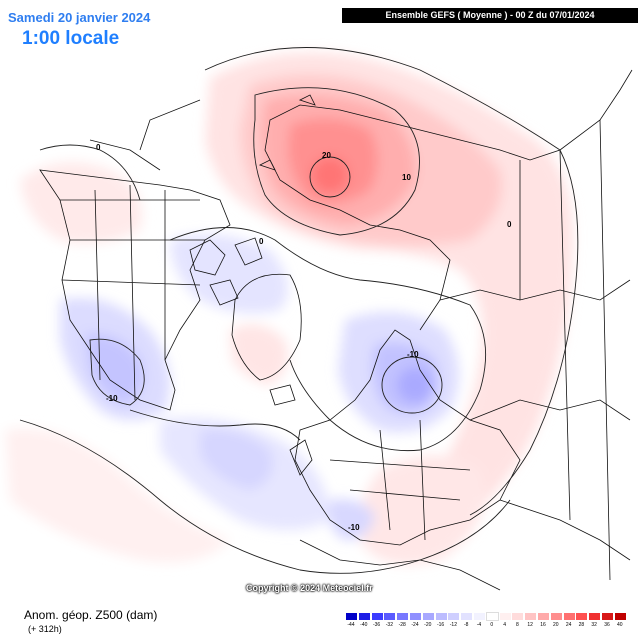 The image size is (640, 640). Describe the element at coordinates (543, 625) in the screenshot. I see `legend-label: 16` at that location.